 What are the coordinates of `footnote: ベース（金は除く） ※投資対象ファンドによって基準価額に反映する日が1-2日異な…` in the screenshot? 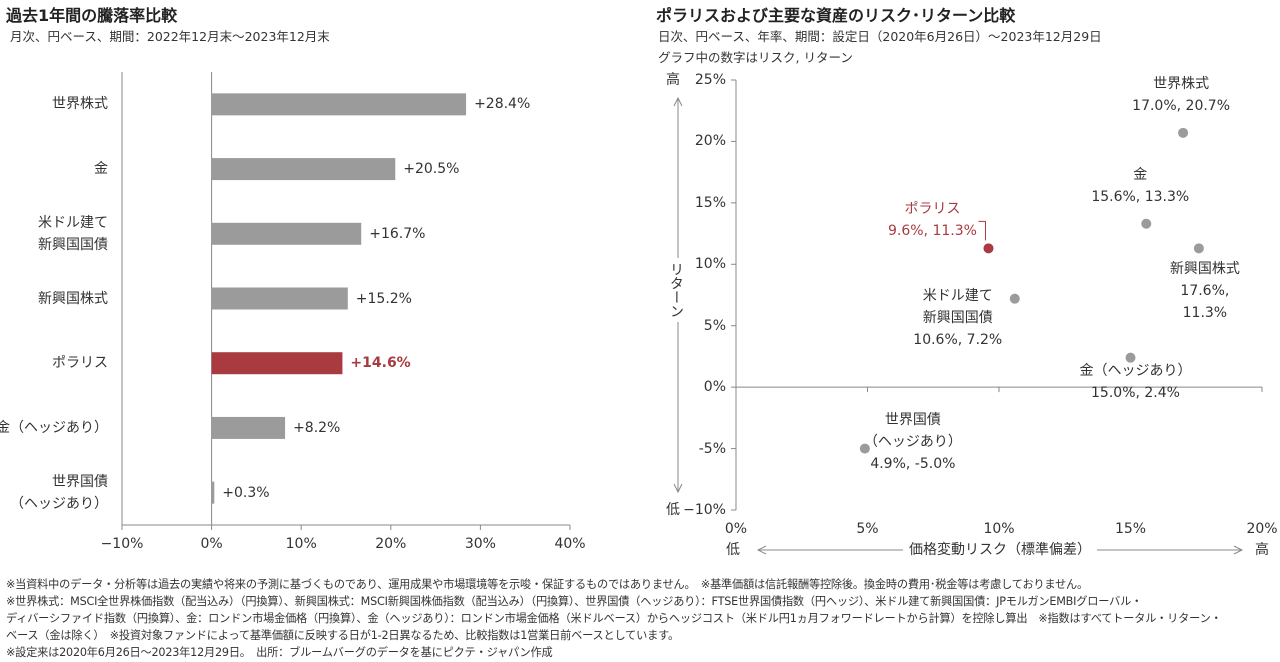 It's located at (342, 635).